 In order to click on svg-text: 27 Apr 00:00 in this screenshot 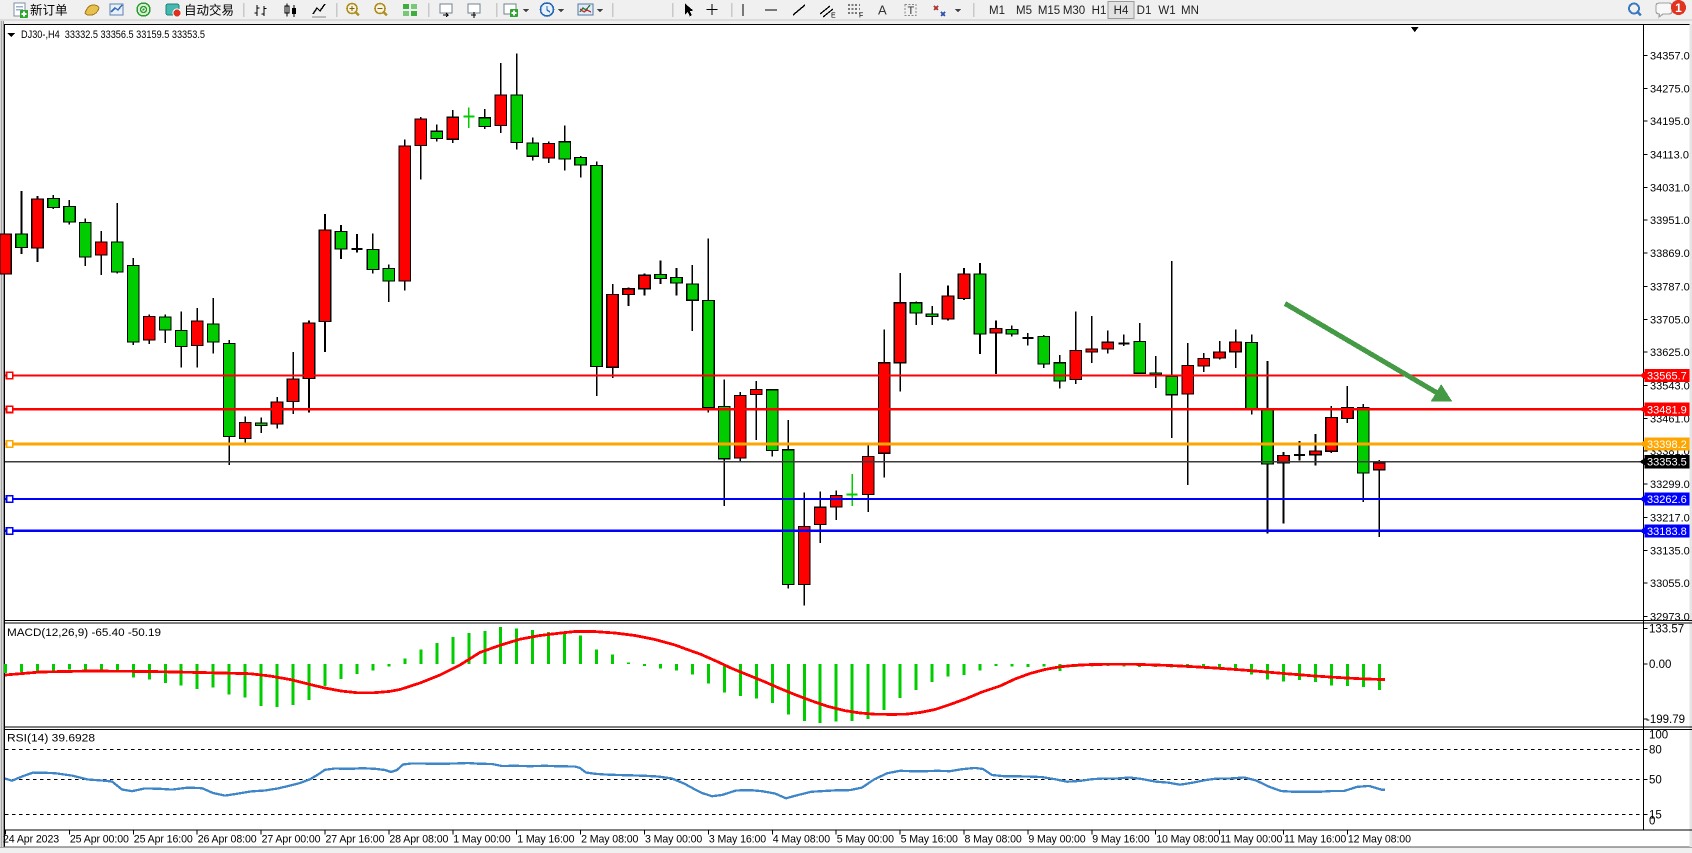, I will do `click(291, 840)`.